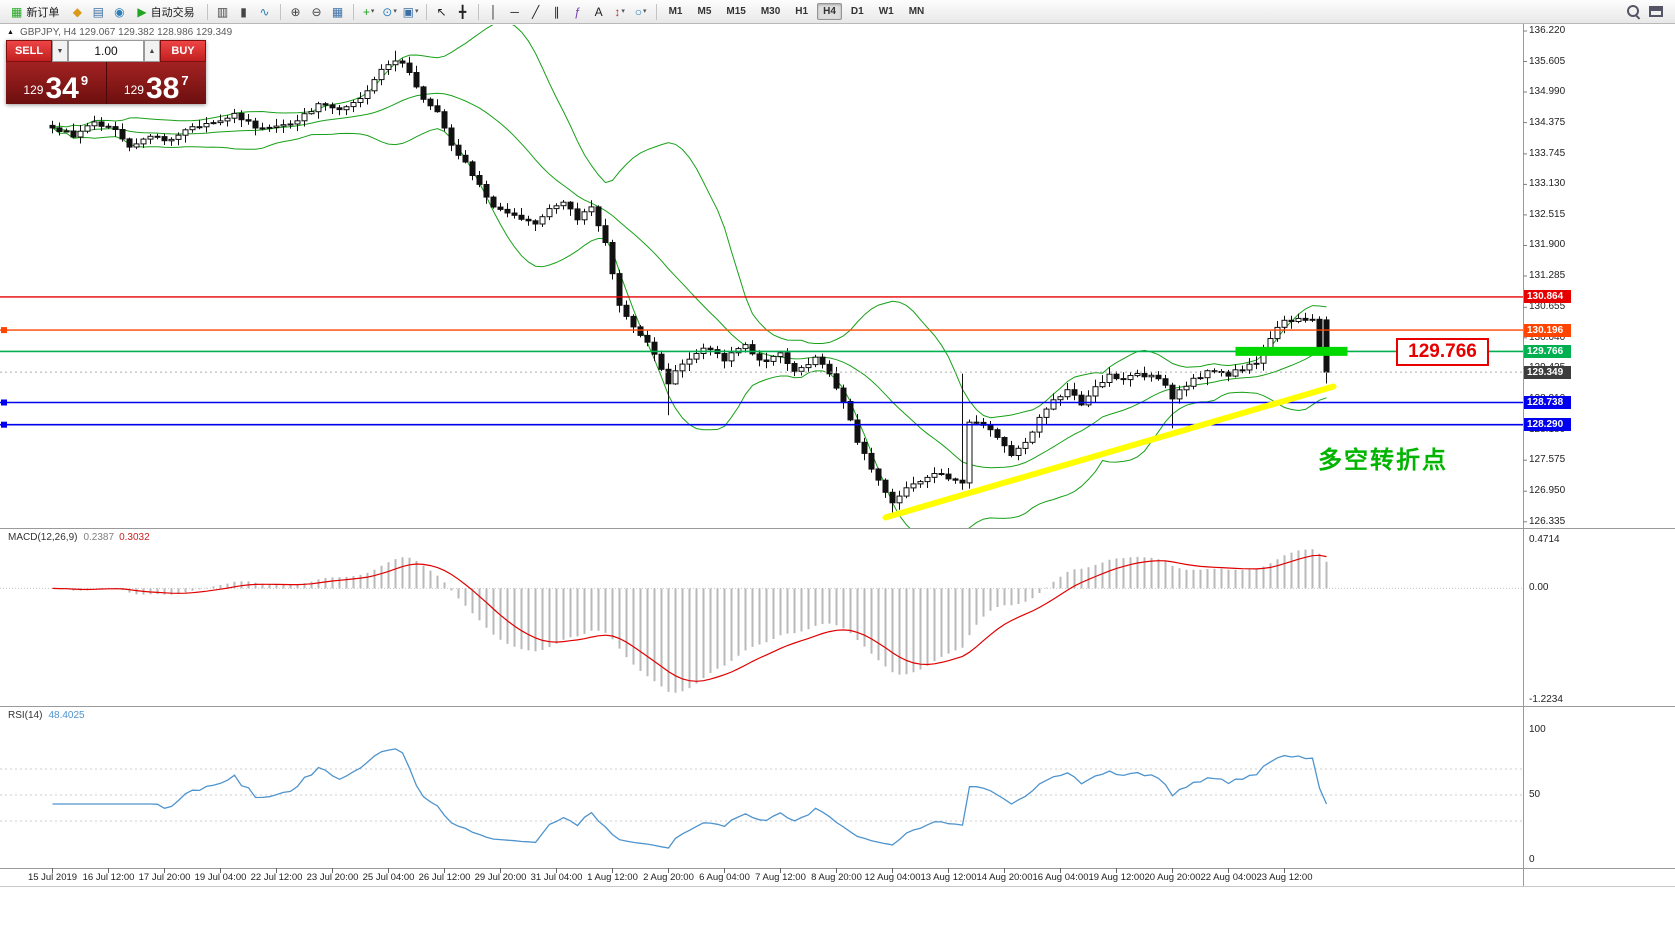 The height and width of the screenshot is (950, 1675). What do you see at coordinates (1383, 460) in the screenshot?
I see `turning-point-annotation: 多空转折点` at bounding box center [1383, 460].